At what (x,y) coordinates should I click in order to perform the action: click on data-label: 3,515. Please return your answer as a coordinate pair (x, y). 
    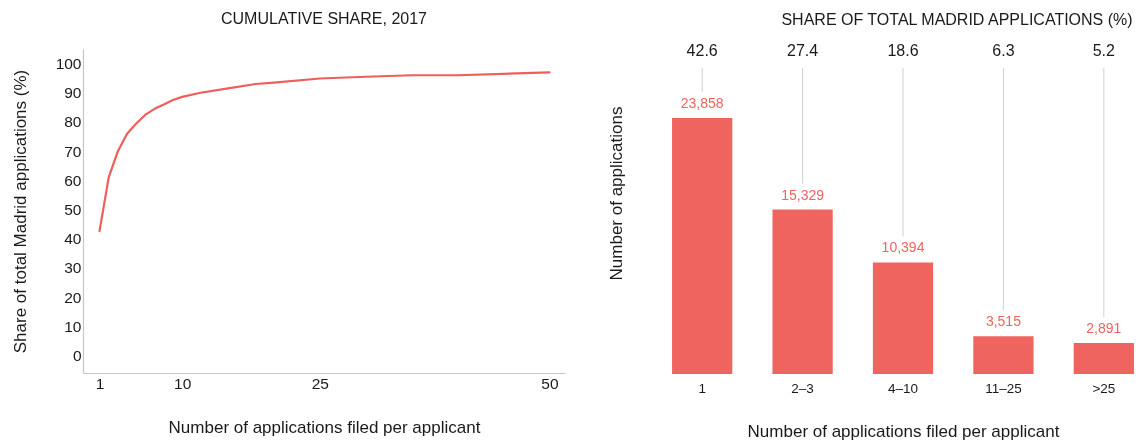
    Looking at the image, I should click on (1003, 321).